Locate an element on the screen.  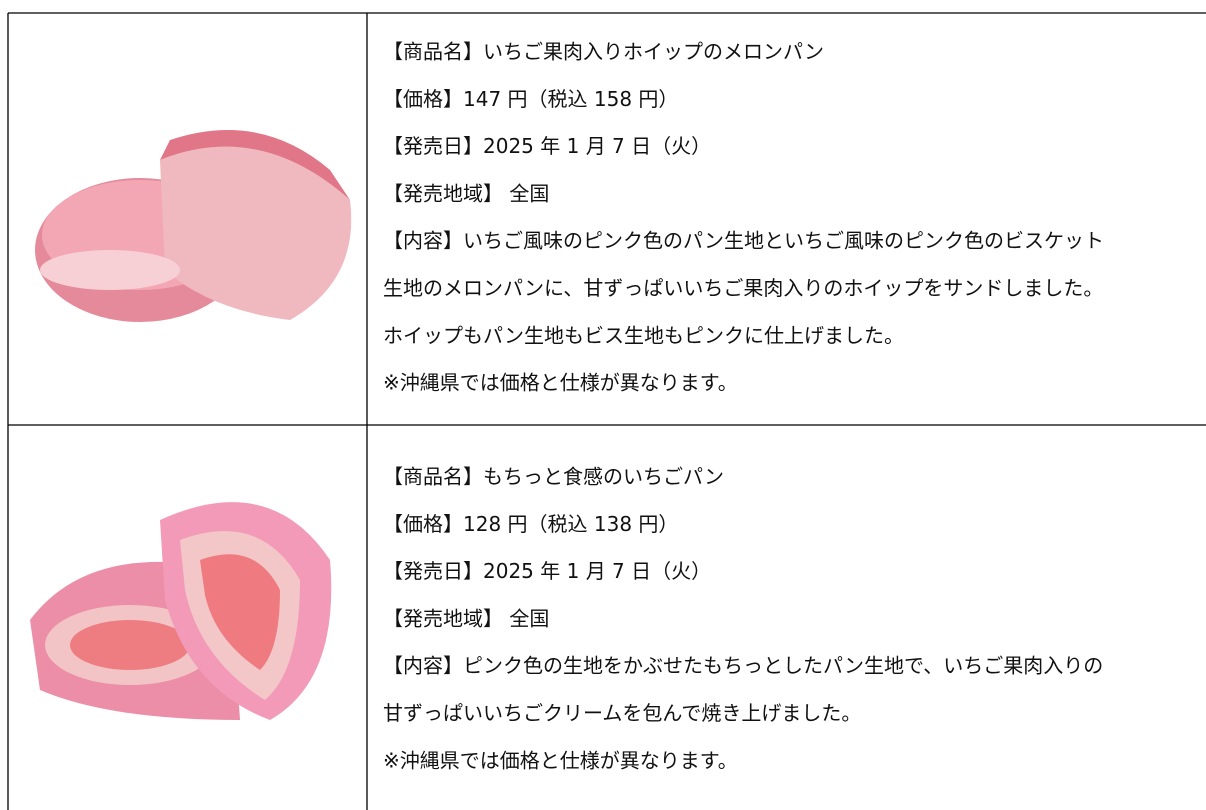
cell-text: 生地のメロンパンに、甘ずっぱいいちご果肉入りのホイップをサンドしました。 is located at coordinates (743, 288).